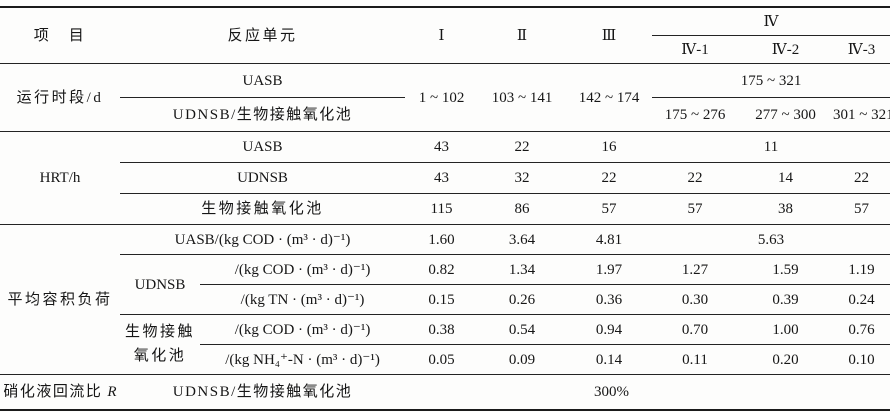 This screenshot has width=890, height=412. Describe the element at coordinates (303, 359) in the screenshot. I see `cell-load-contact-nh4-unit: /(kg NH₄⁺-N · (m³ · d)⁻¹)` at that location.